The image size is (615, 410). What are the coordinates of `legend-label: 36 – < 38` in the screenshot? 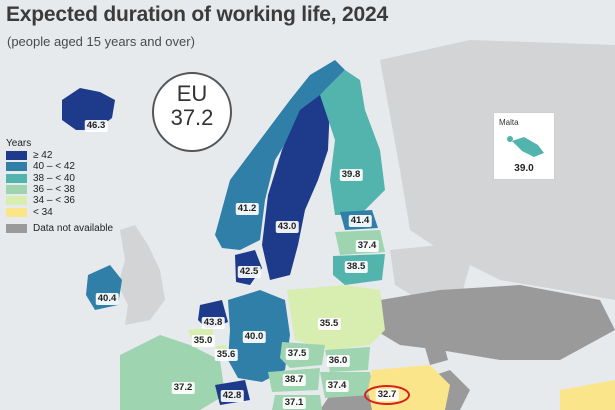 It's located at (54, 190).